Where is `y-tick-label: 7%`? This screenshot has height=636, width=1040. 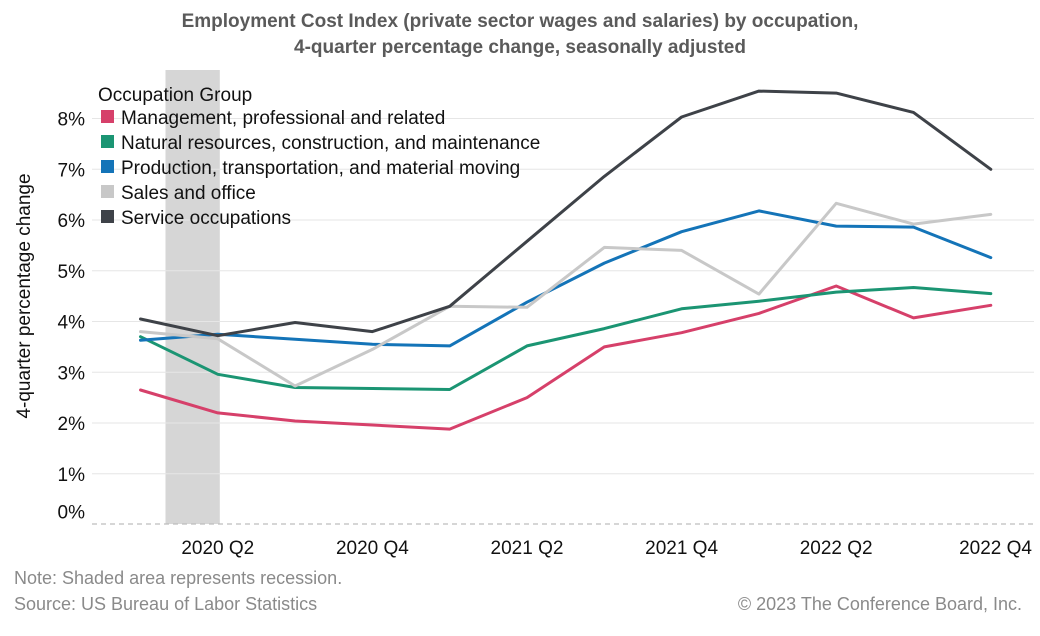 y-tick-label: 7% is located at coordinates (72, 170).